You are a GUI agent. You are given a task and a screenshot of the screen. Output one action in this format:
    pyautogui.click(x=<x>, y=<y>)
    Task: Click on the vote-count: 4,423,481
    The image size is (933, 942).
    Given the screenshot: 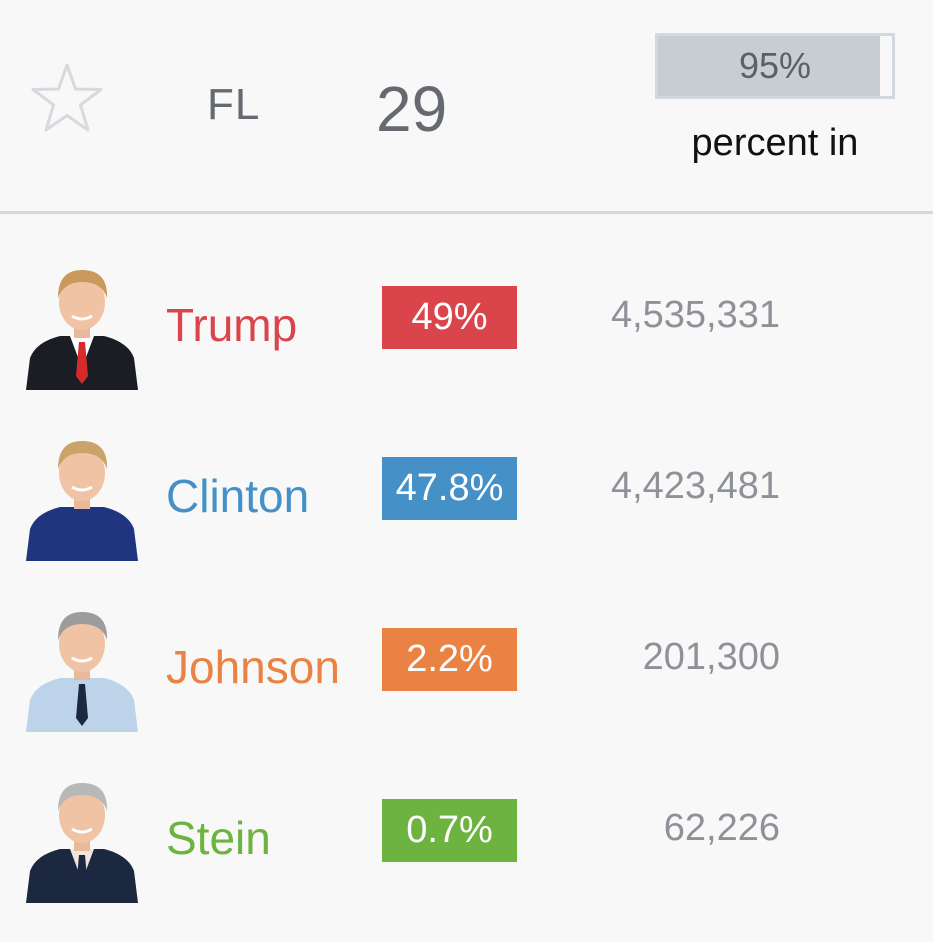 What is the action you would take?
    pyautogui.click(x=695, y=486)
    